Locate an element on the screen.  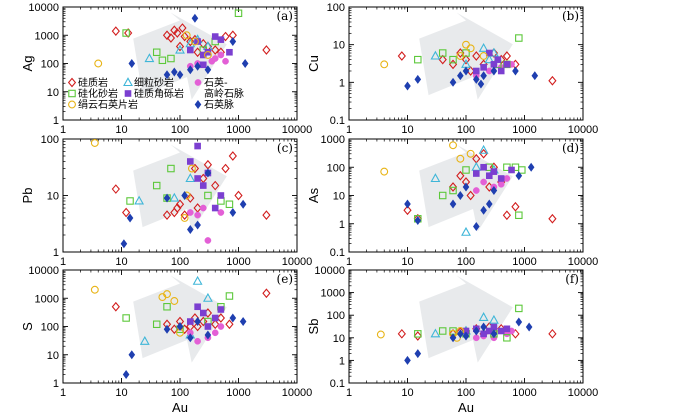
x-axis-label: Au is located at coordinates (180, 407).